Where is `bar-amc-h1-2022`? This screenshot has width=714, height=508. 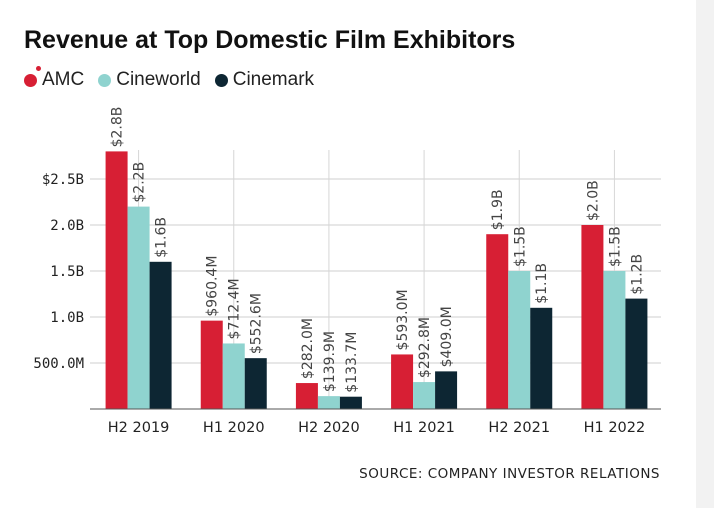 bar-amc-h1-2022 is located at coordinates (592, 317).